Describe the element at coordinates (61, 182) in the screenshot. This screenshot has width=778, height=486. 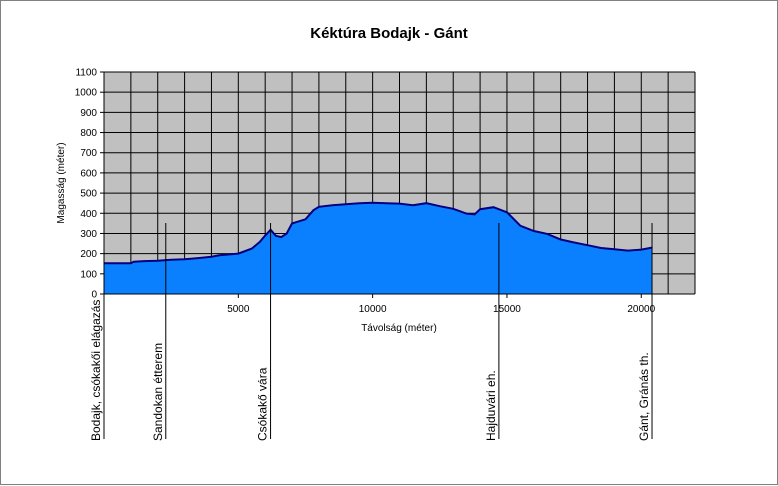
I see `y-axis-label: Magasság (méter)` at that location.